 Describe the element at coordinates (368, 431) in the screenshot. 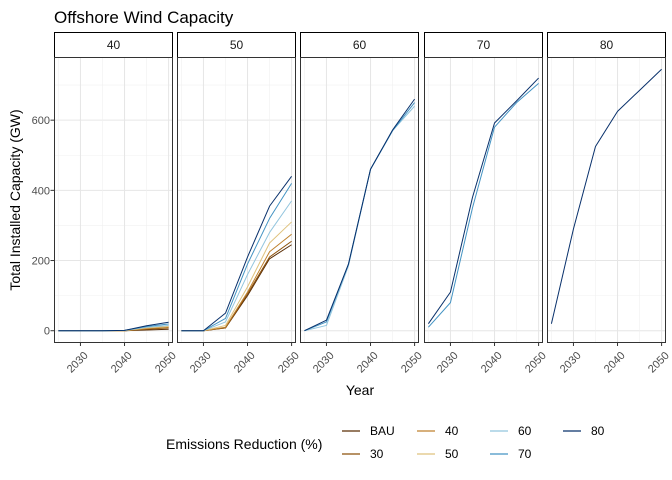

I see `legend-entry-BAU: BAU` at that location.